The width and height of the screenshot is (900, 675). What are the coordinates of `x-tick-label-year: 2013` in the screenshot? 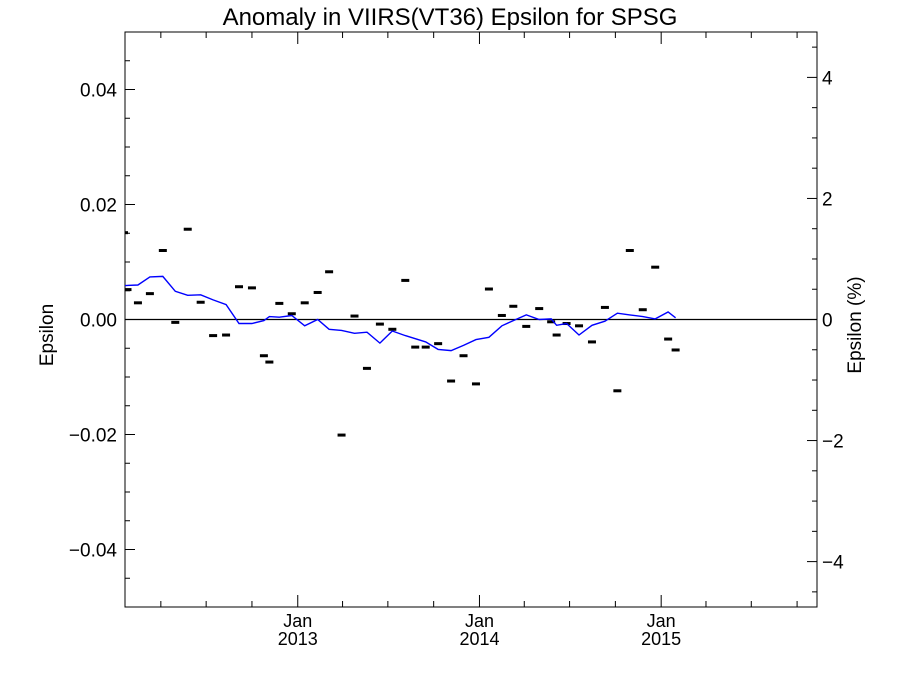 It's located at (298, 639).